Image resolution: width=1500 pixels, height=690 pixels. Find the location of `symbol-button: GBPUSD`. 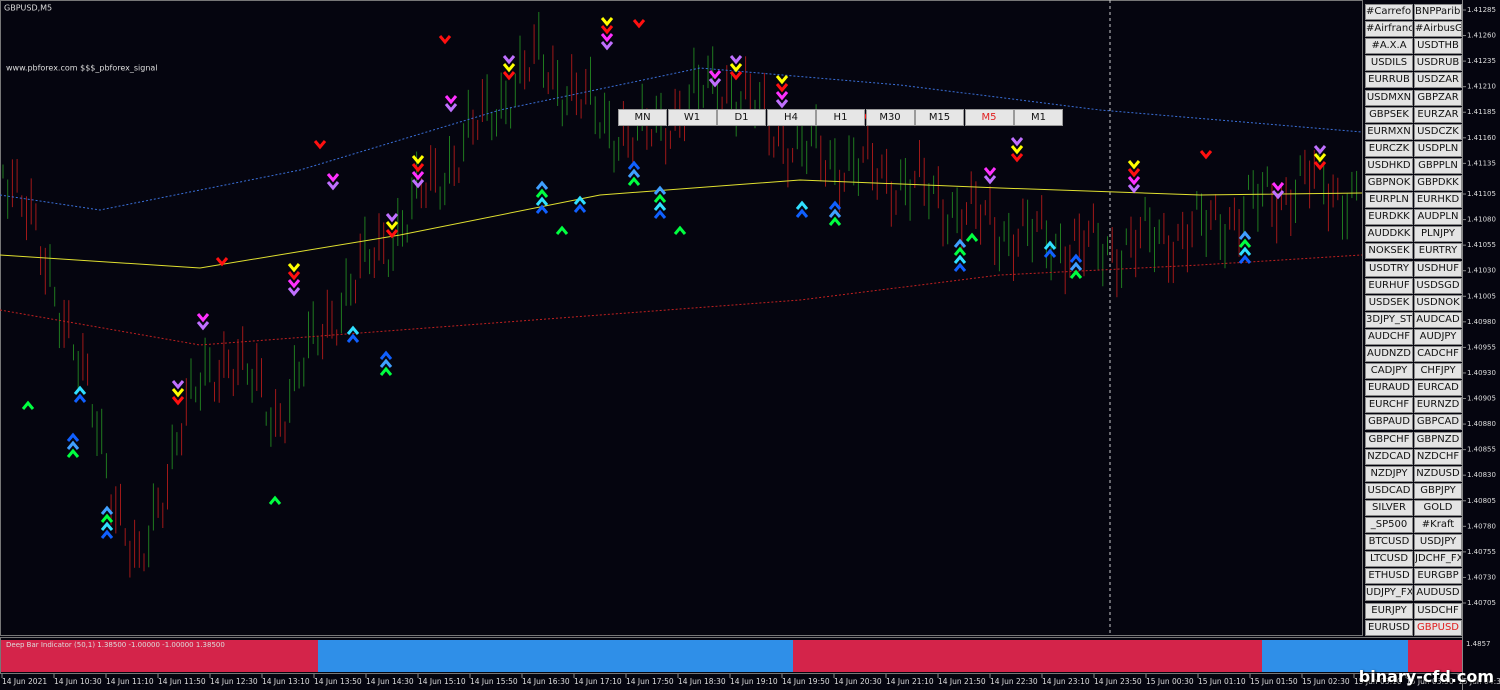

symbol-button: GBPUSD is located at coordinates (1438, 627).